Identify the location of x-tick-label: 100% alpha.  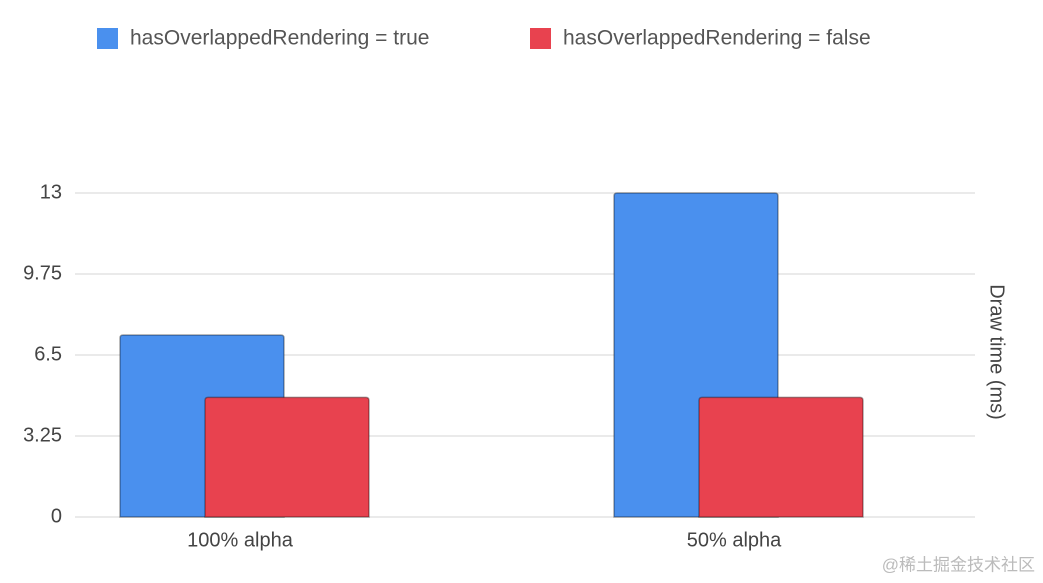
(240, 540).